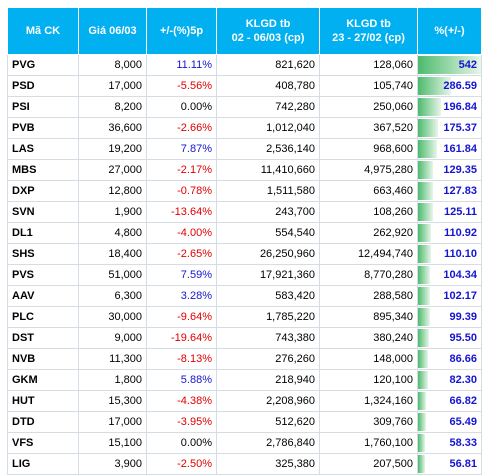  I want to click on volume-change-value: 99.39, so click(463, 317).